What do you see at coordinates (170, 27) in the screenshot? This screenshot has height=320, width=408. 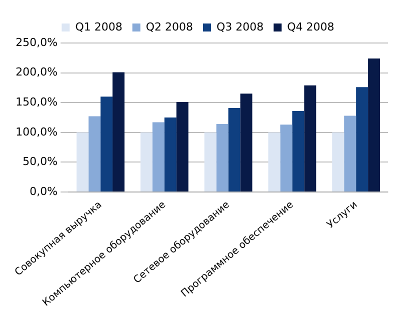 I see `legend-label: Q2 2008` at bounding box center [170, 27].